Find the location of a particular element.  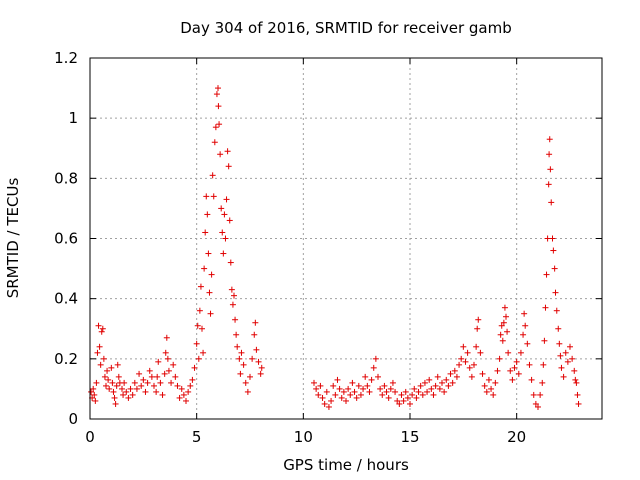

x-tick-label: 5 is located at coordinates (197, 437).